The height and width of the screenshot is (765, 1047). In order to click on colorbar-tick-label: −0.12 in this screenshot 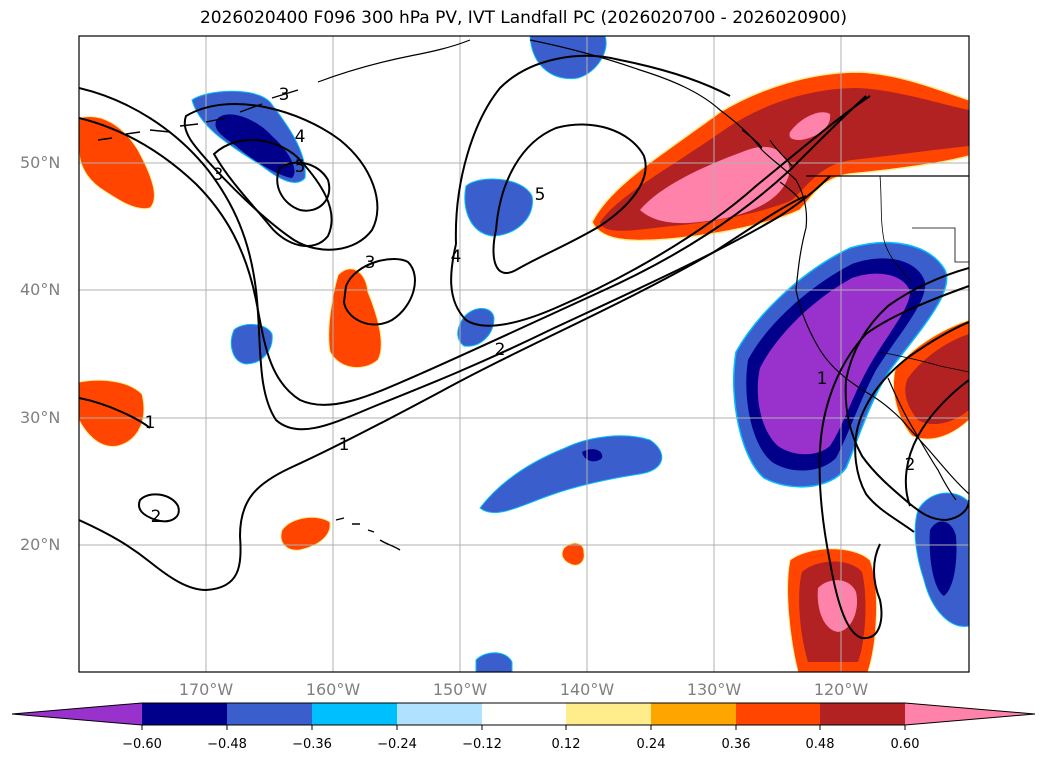, I will do `click(482, 744)`.